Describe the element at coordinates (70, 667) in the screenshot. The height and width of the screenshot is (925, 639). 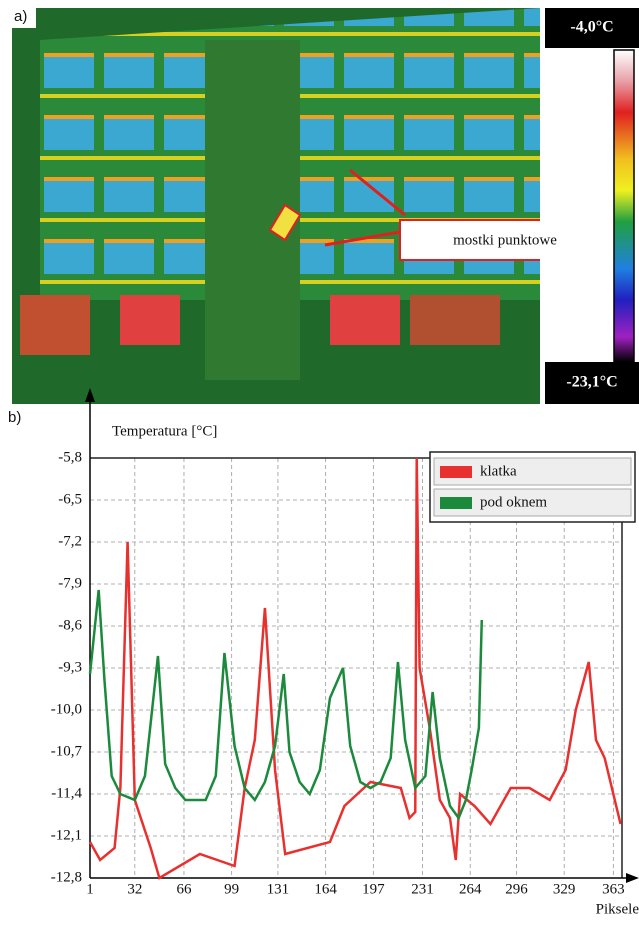
I see `y-tick-label: -9,3` at that location.